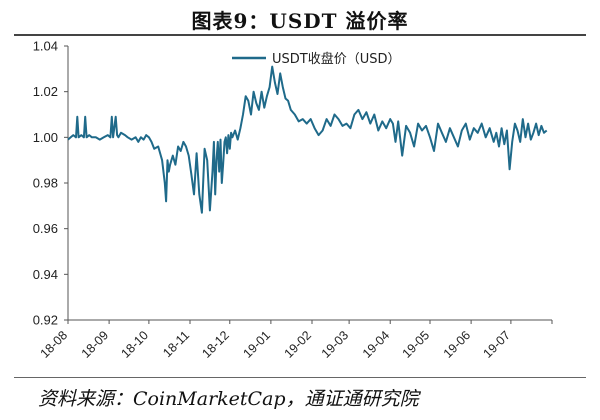  Describe the element at coordinates (298, 344) in the screenshot. I see `x-tick-label: 19-02` at that location.